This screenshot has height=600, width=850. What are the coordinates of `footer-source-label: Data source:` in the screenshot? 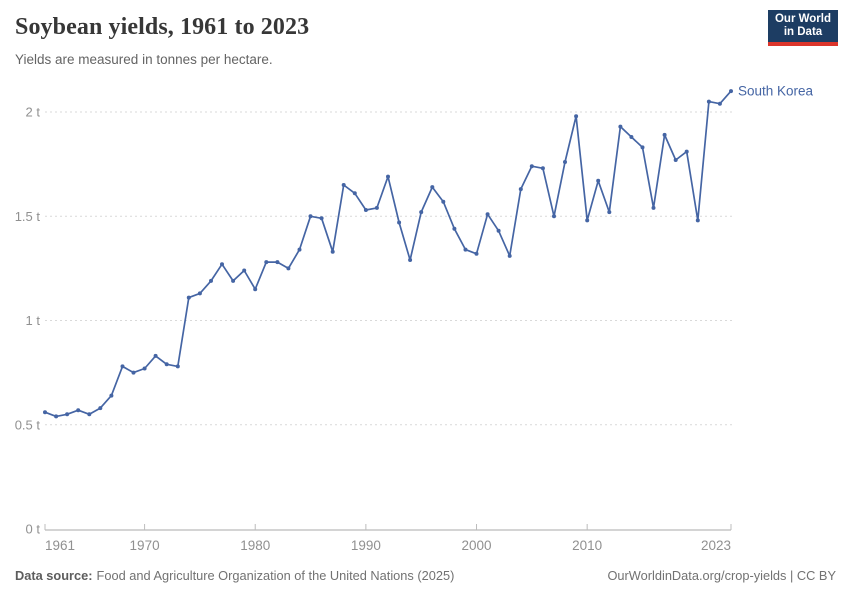 It's located at (54, 575).